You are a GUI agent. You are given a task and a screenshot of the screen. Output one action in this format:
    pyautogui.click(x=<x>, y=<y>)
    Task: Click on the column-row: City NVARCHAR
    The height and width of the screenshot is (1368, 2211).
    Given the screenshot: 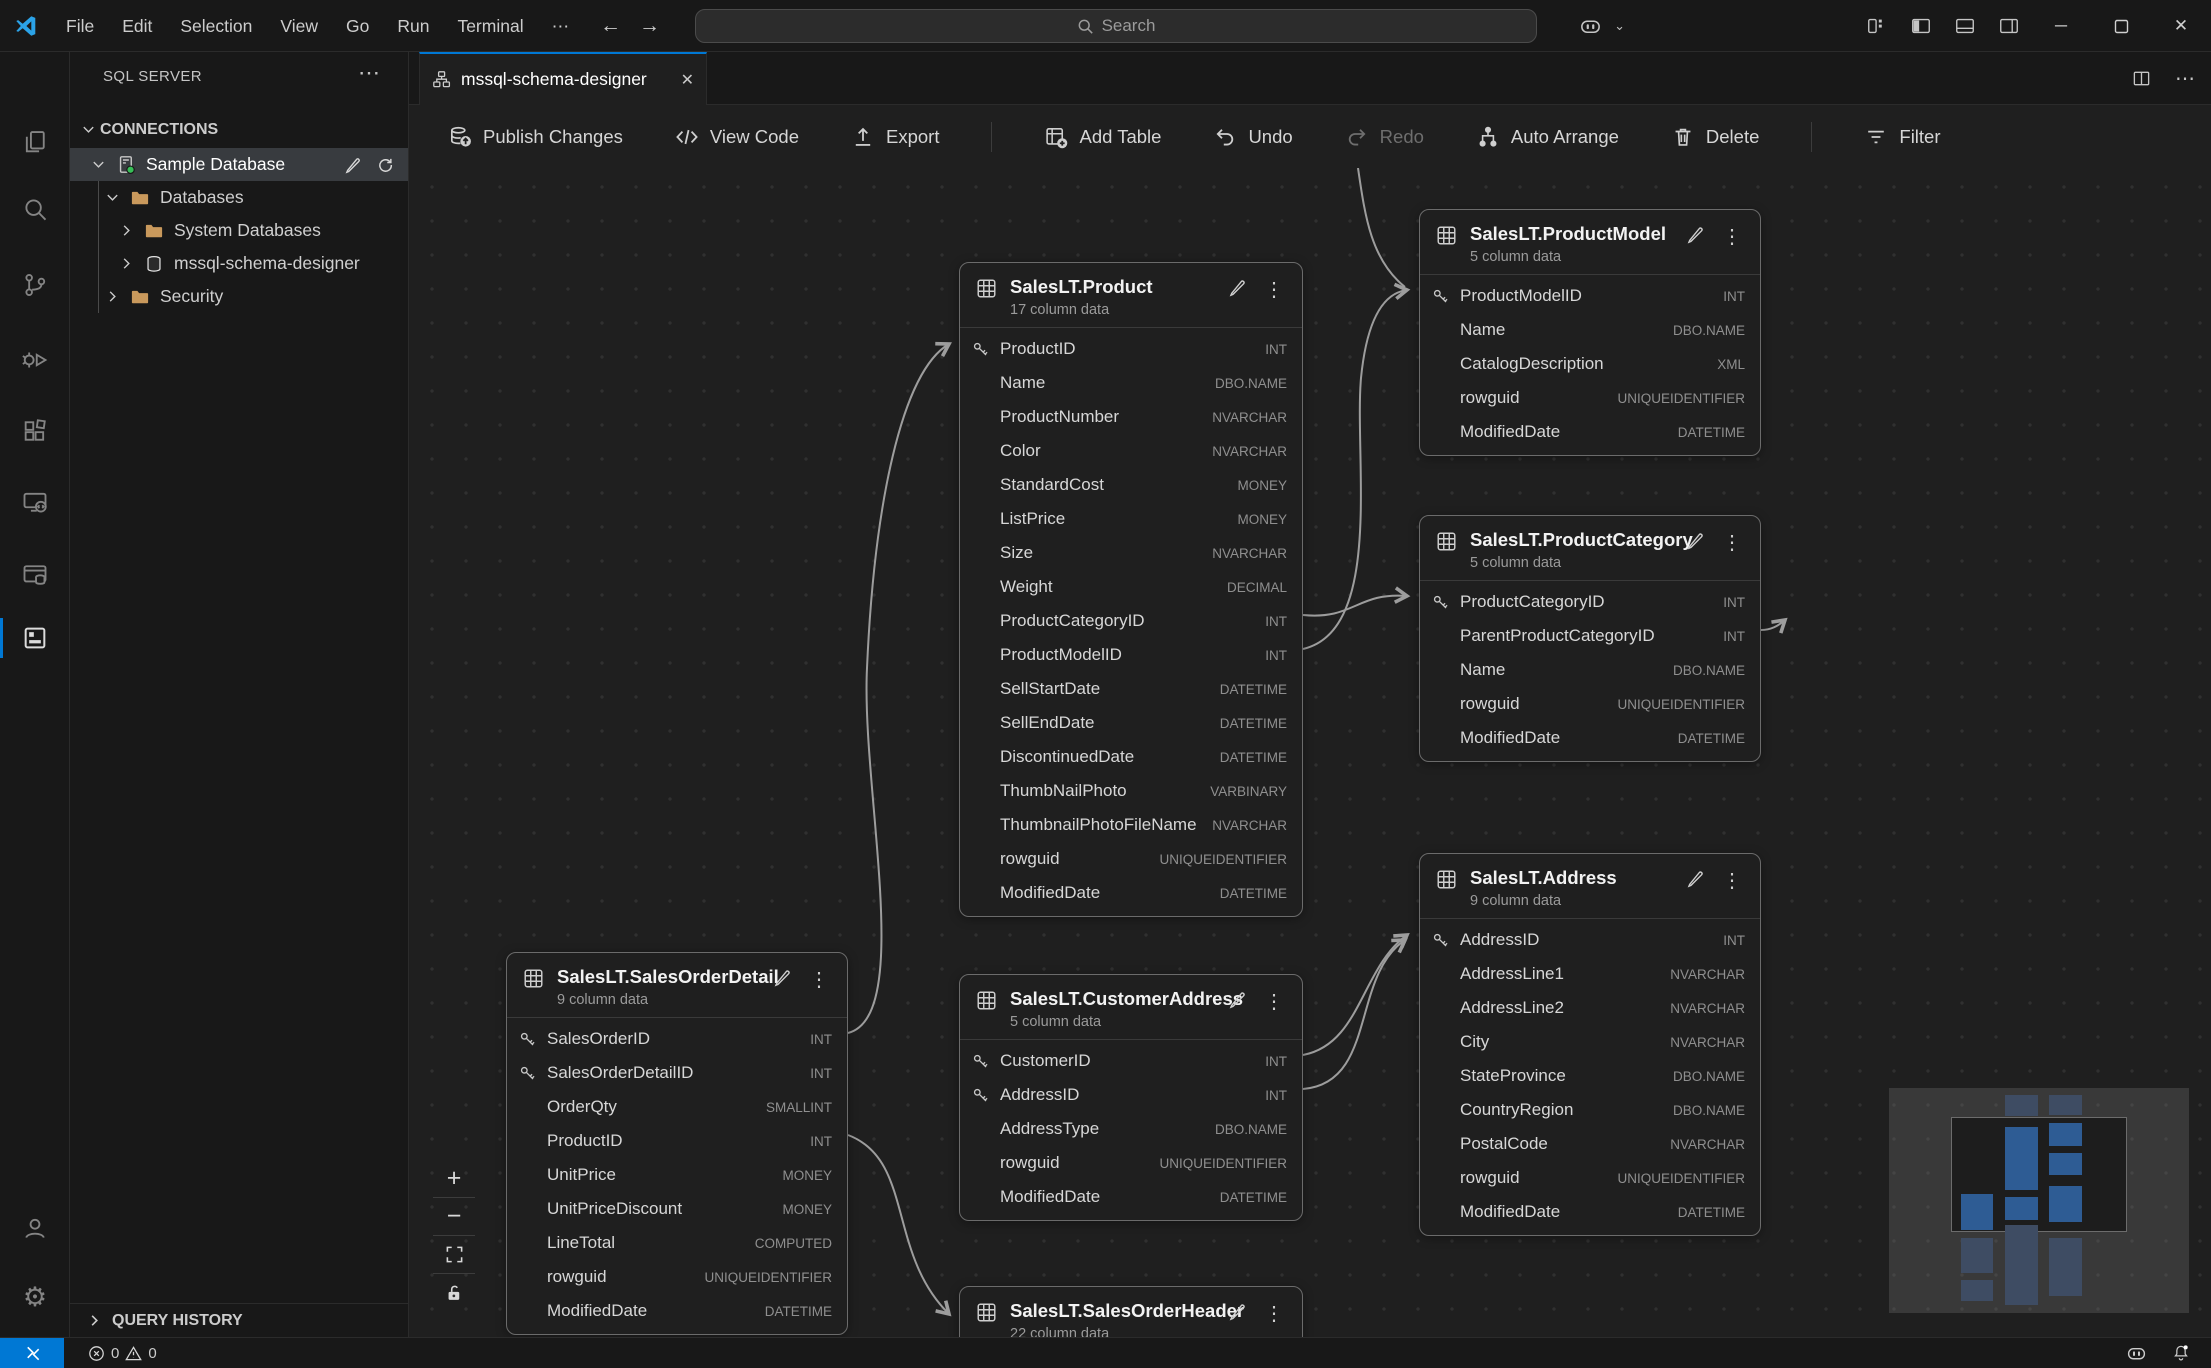 What is the action you would take?
    pyautogui.click(x=1590, y=1042)
    